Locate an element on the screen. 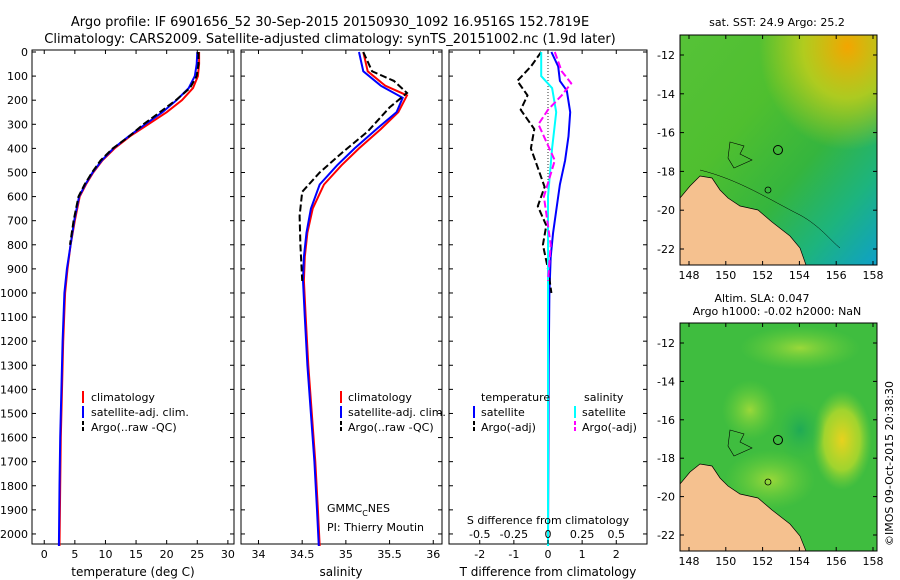 Image resolution: width=900 pixels, height=580 pixels. sla-blob-east is located at coordinates (842, 440).